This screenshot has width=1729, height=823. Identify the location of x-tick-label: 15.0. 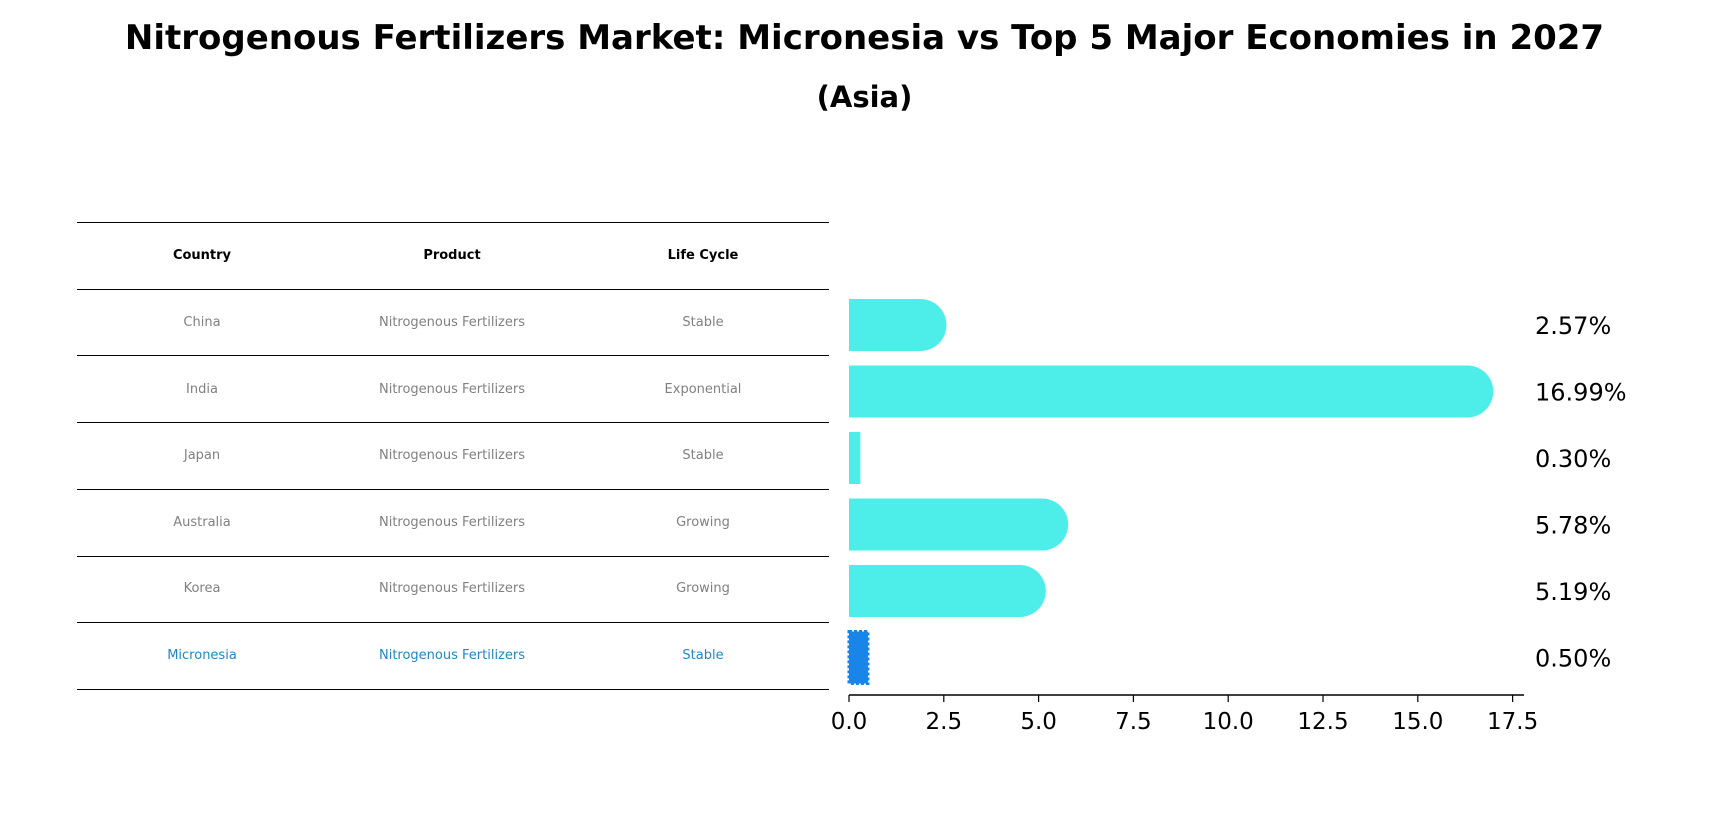
(1417, 722).